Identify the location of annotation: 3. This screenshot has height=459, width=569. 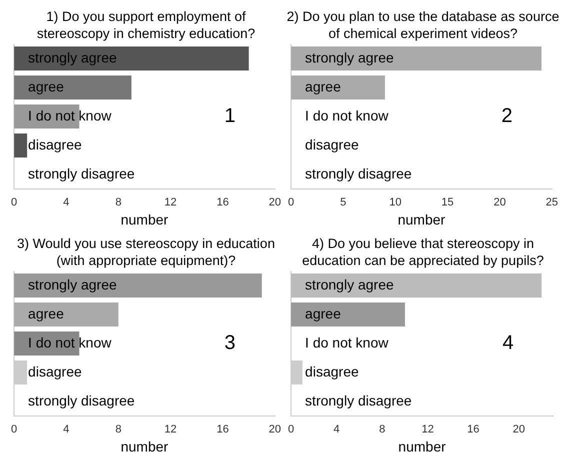
(230, 343).